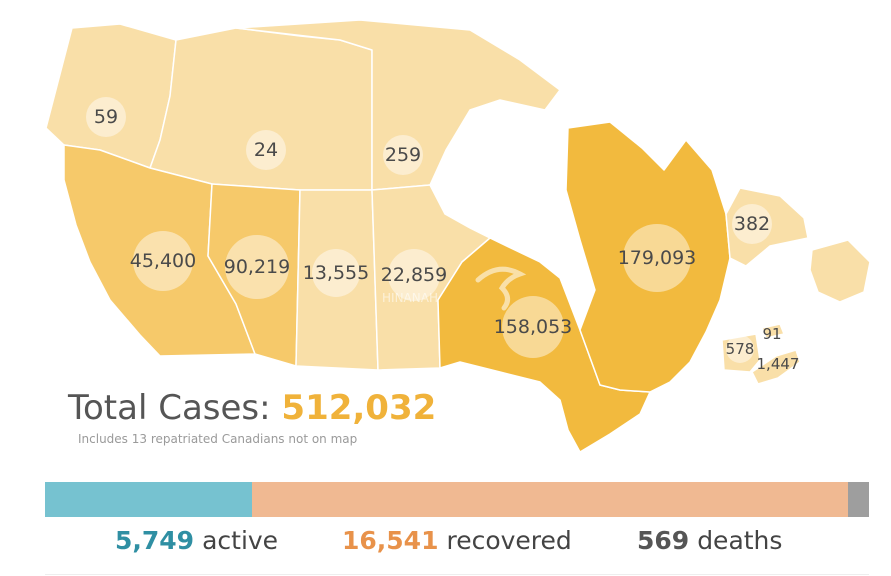 This screenshot has width=891, height=576. I want to click on region-prince-edward-island, so click(773, 331).